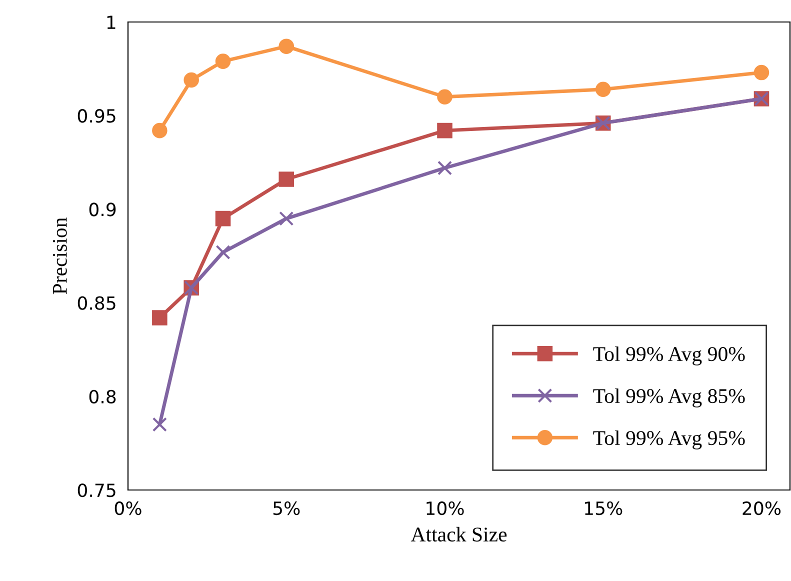 The height and width of the screenshot is (581, 791). I want to click on legend-label: Tol 99% Avg 90%, so click(669, 356).